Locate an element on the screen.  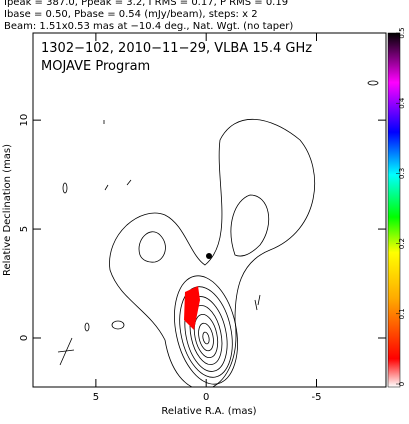
x-axis-label: Relative R.A. (mas) is located at coordinates (208, 411).